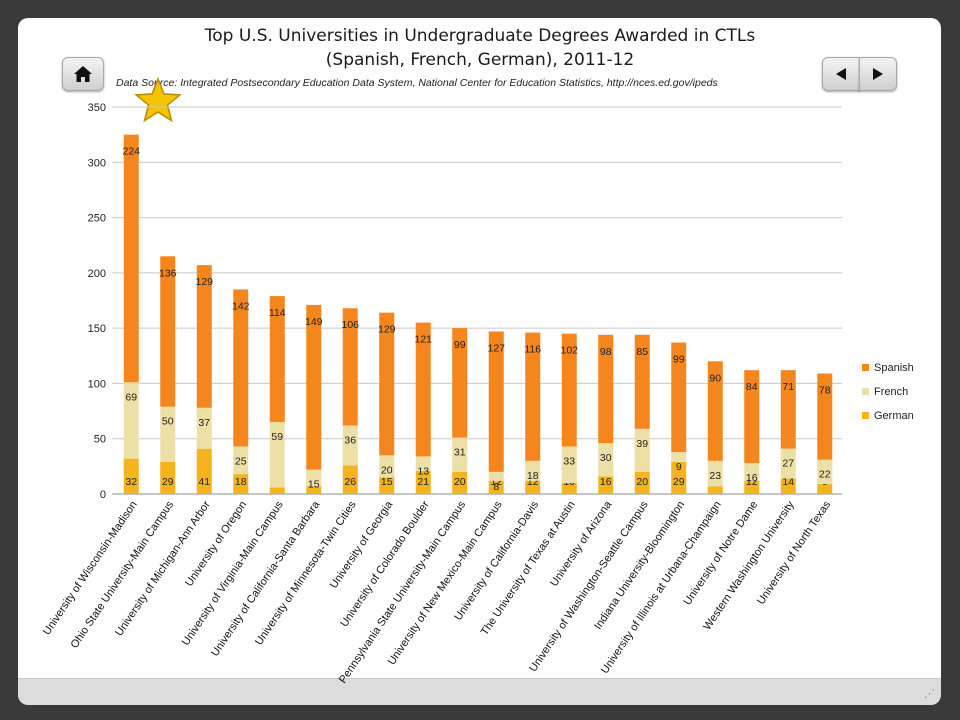 The width and height of the screenshot is (960, 720). I want to click on home-icon, so click(83, 74).